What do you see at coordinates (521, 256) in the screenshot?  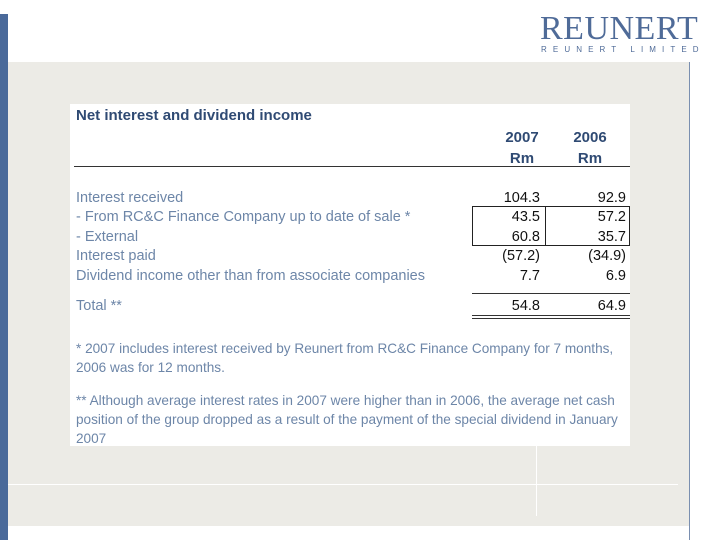 I see `cell-2007: (57.2)` at bounding box center [521, 256].